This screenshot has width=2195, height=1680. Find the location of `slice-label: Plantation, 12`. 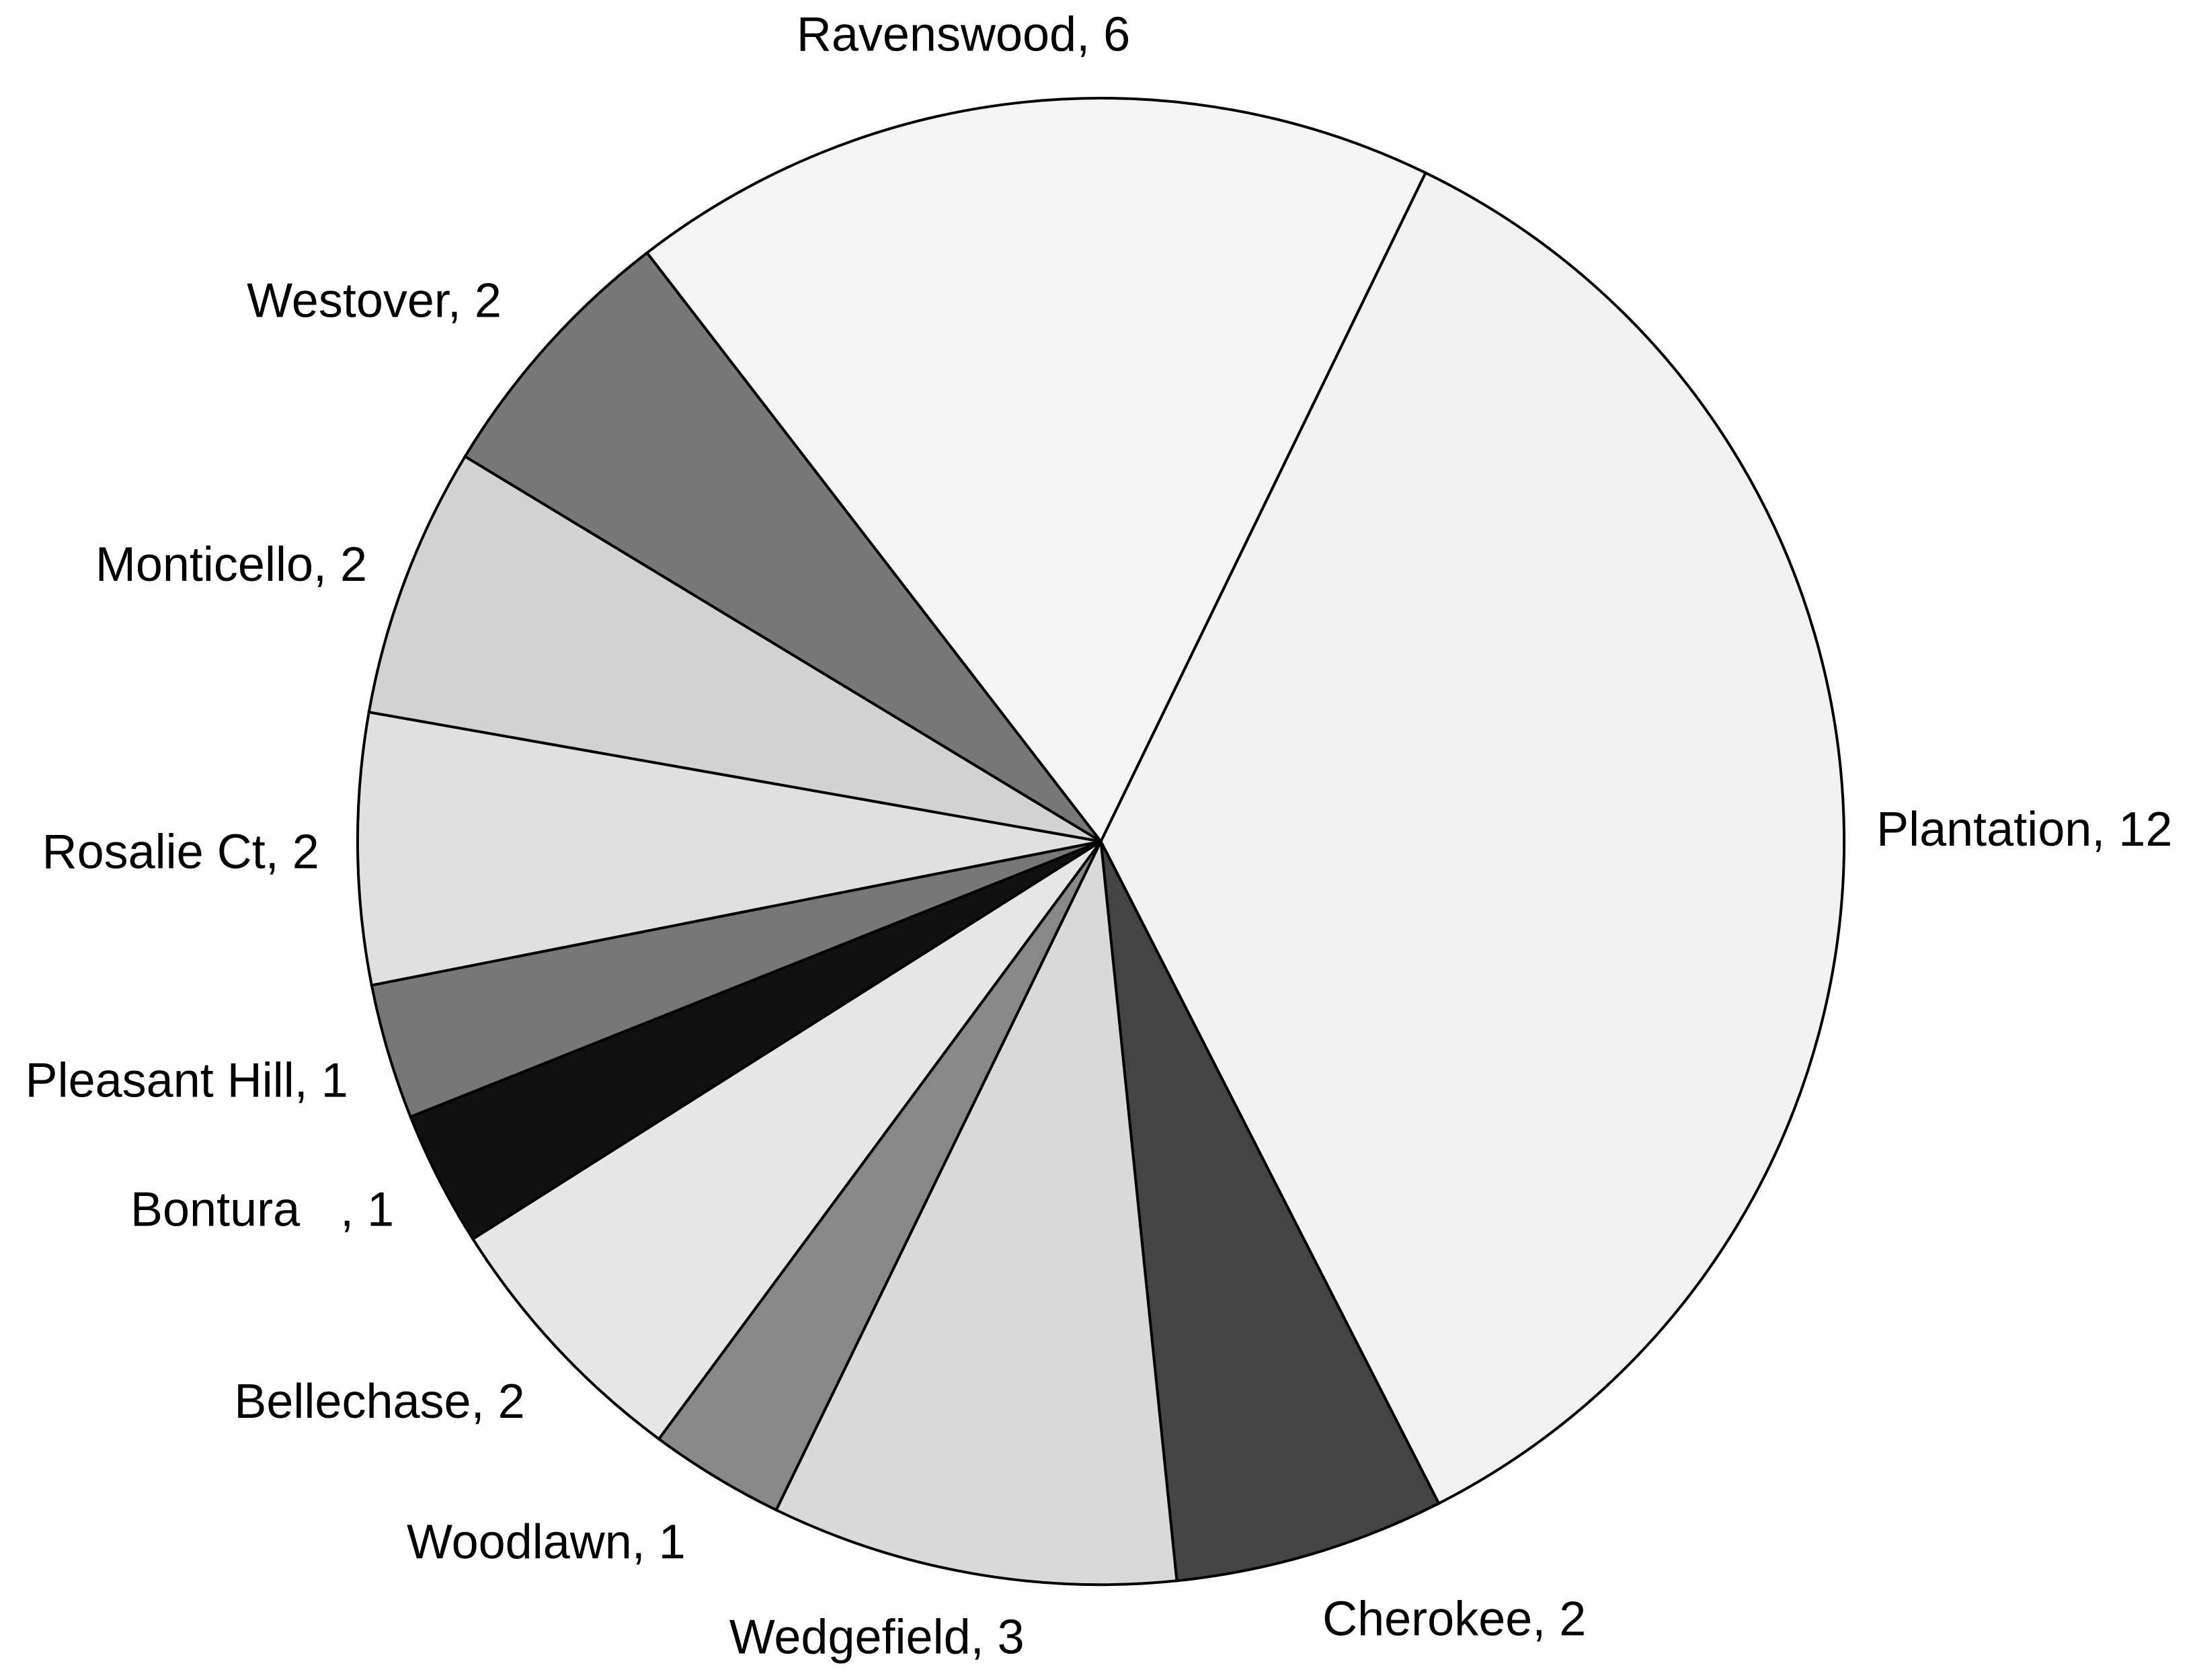

slice-label: Plantation, 12 is located at coordinates (2024, 830).